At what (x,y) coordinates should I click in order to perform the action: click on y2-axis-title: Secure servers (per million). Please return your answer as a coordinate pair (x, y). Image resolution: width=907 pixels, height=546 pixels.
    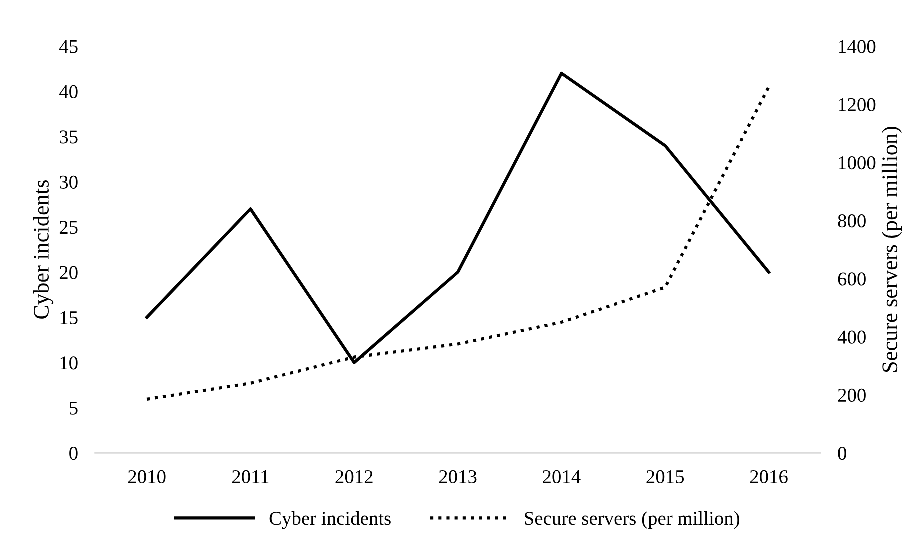
    Looking at the image, I should click on (892, 249).